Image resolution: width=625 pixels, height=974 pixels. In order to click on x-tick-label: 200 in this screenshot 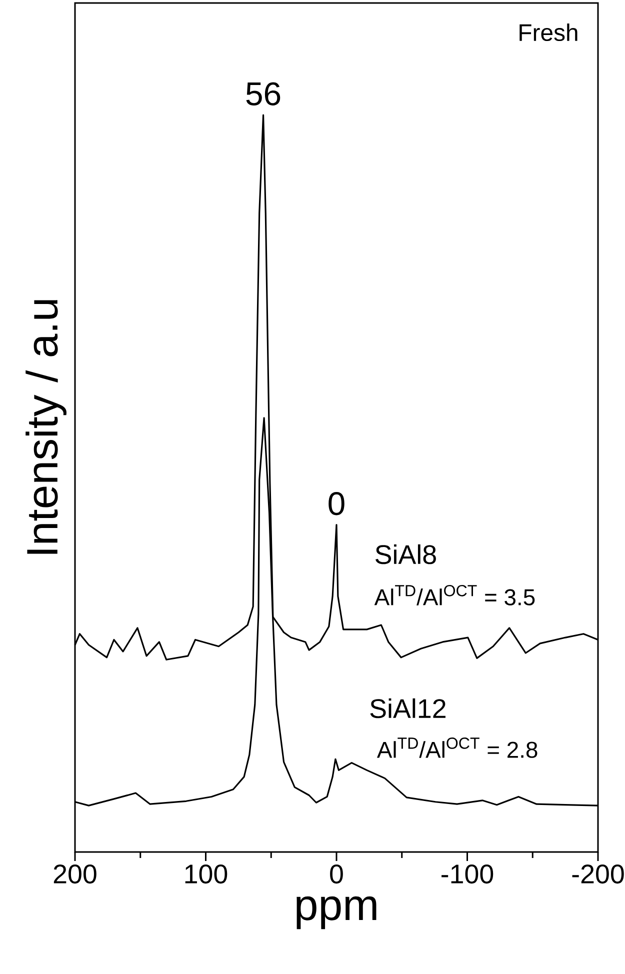, I will do `click(75, 874)`.